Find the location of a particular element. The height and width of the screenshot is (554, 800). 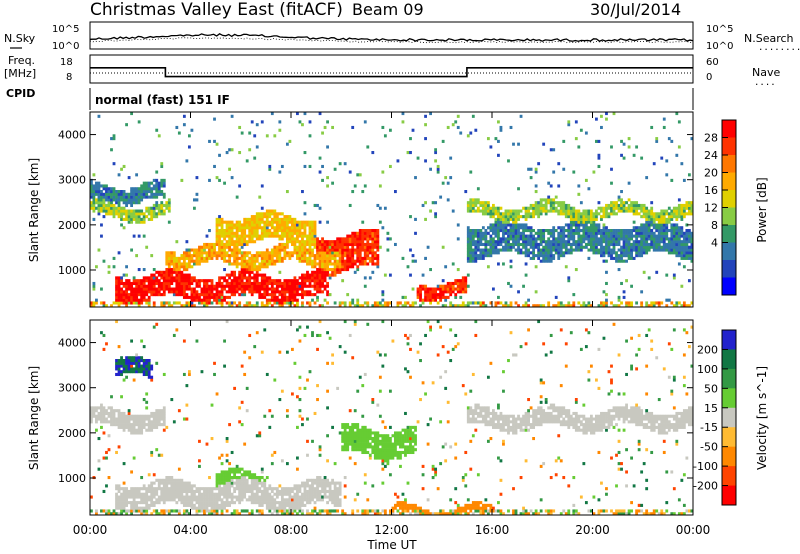

frequency-panel: 18 8 60 0 is located at coordinates (389, 69).